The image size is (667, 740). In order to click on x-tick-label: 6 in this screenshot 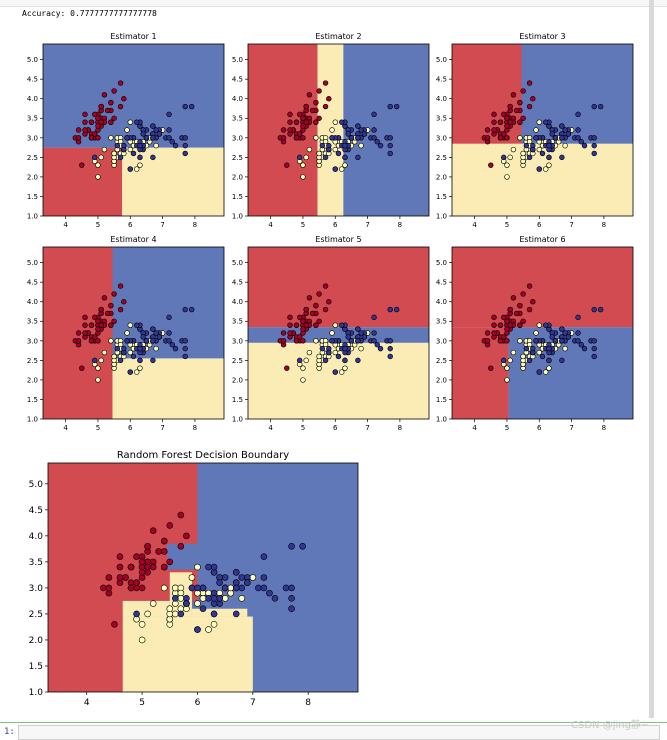, I will do `click(539, 225)`.